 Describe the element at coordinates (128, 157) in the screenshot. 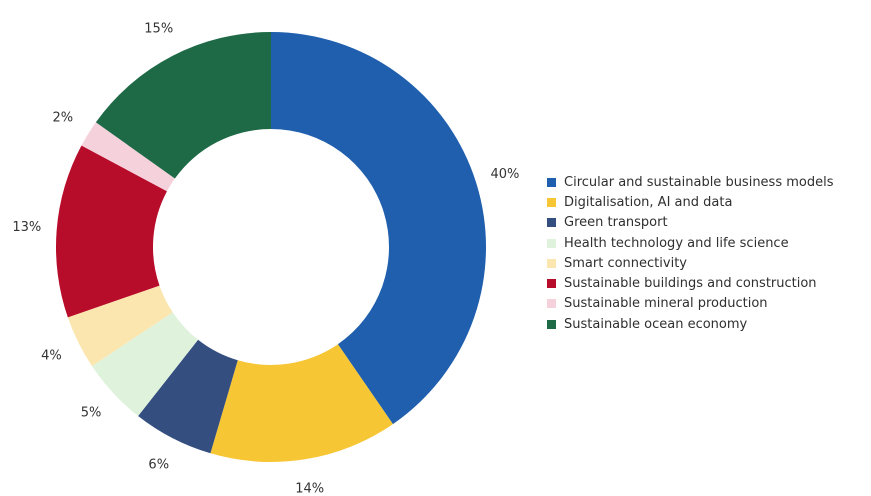

I see `slice-sustainable-mineral-production` at that location.